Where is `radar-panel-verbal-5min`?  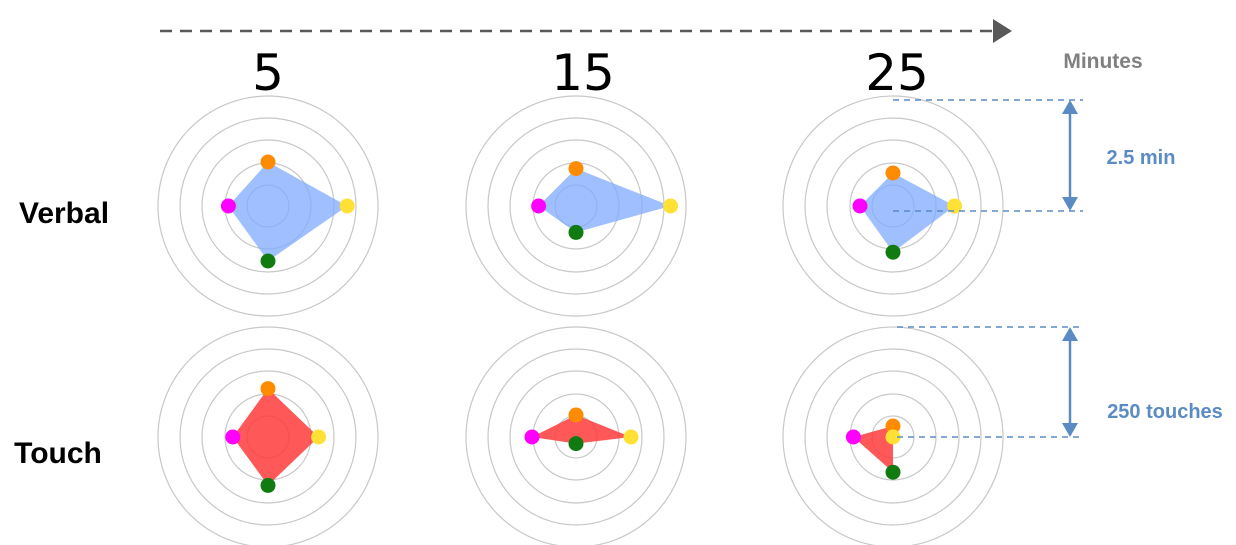 radar-panel-verbal-5min is located at coordinates (268, 206).